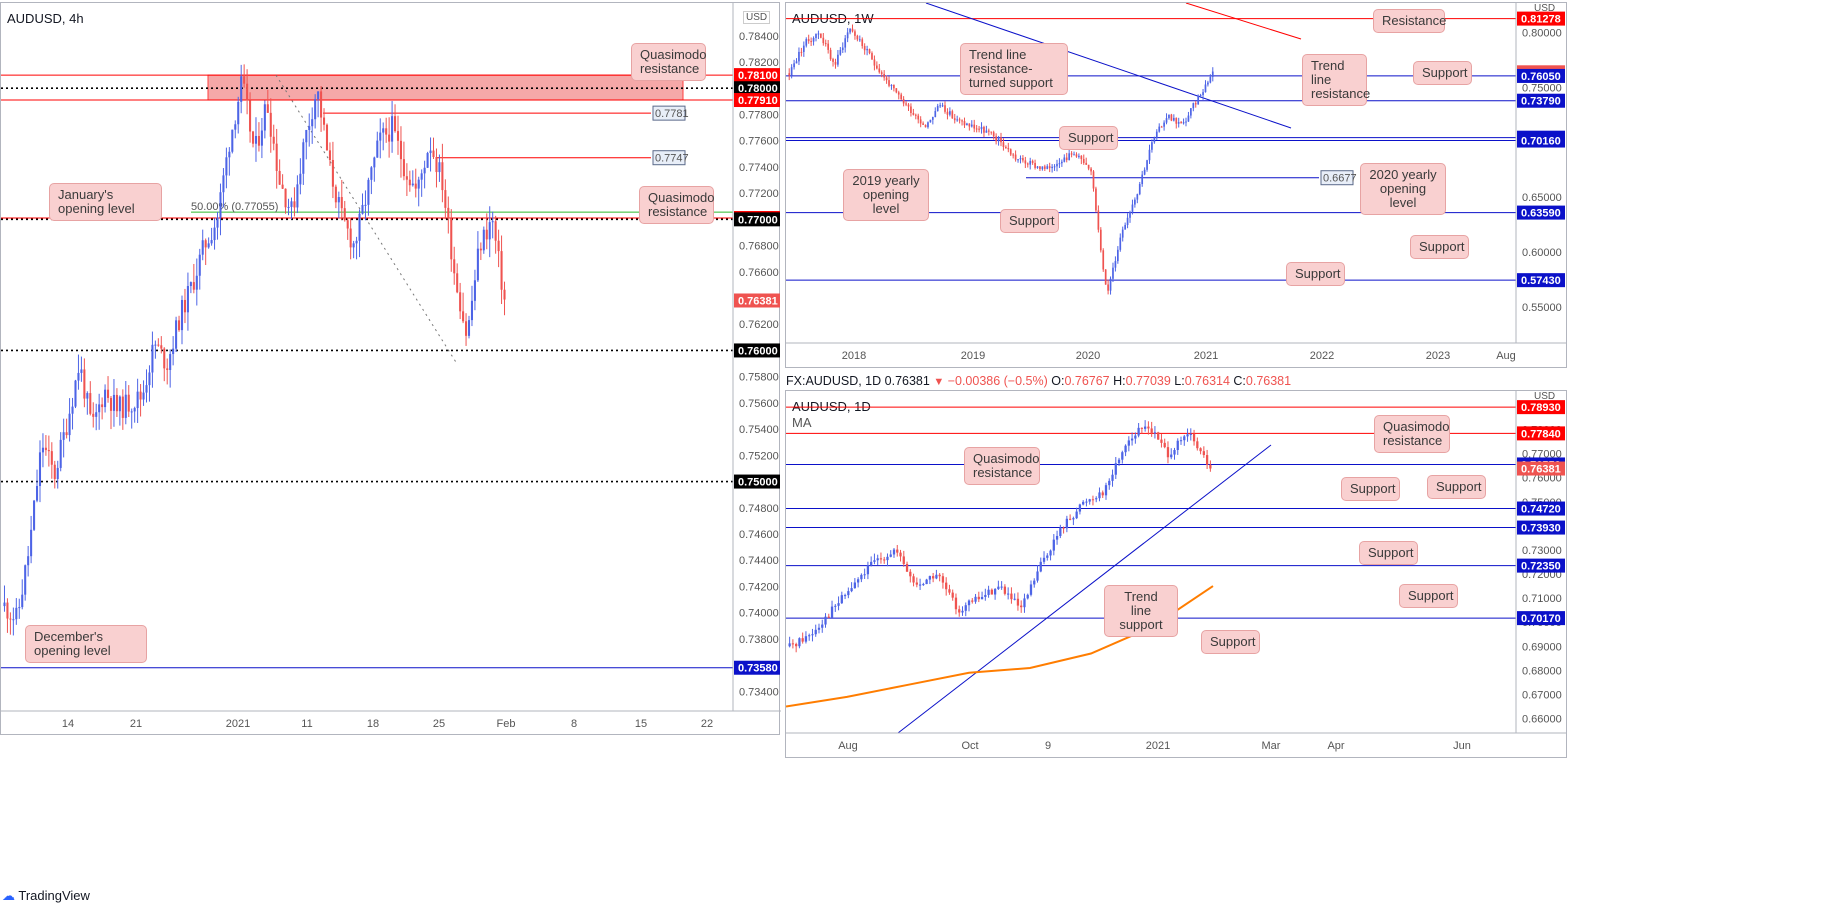 The width and height of the screenshot is (1822, 912). I want to click on callout-support-1: Support, so click(1456, 487).